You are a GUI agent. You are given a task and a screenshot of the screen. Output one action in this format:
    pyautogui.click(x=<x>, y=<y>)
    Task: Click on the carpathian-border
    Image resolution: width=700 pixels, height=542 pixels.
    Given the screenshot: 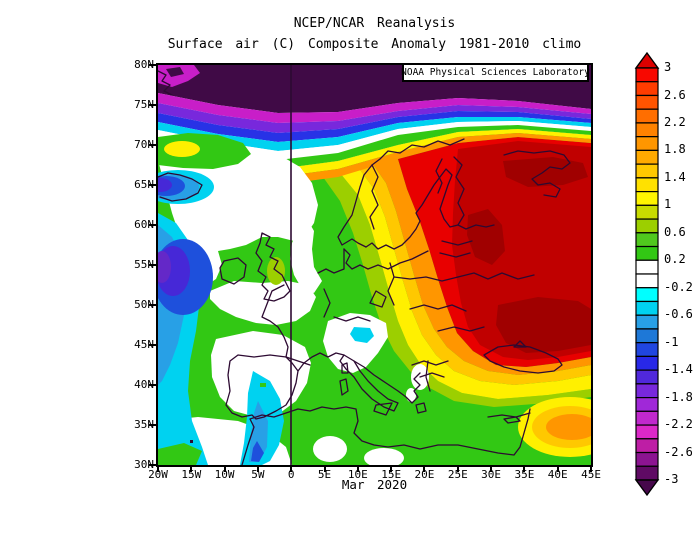 What is the action you would take?
    pyautogui.click(x=438, y=308)
    